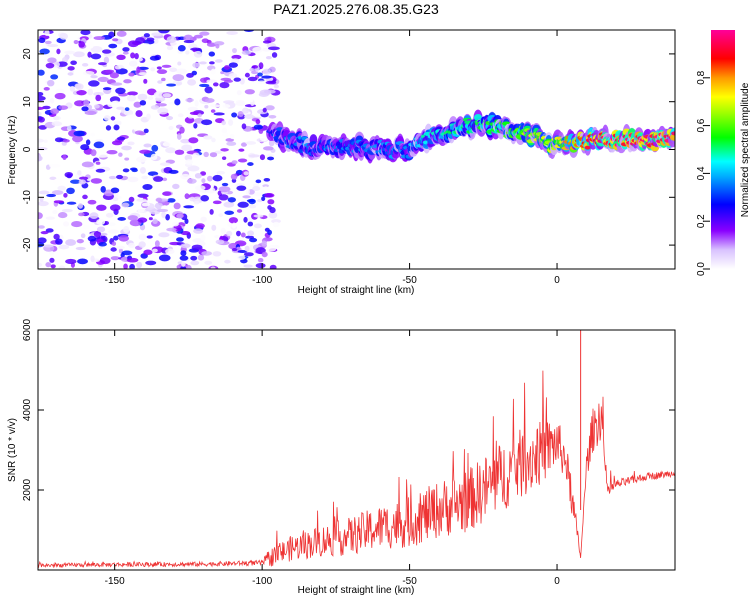 The height and width of the screenshot is (600, 750). I want to click on colorbar-tick-label: 0.2, so click(701, 221).